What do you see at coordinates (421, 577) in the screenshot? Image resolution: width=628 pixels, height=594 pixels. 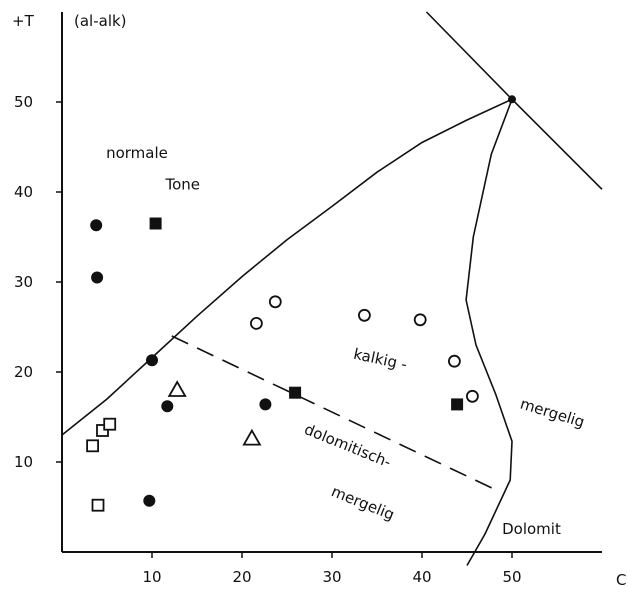 I see `x-tick-label: 40` at bounding box center [421, 577].